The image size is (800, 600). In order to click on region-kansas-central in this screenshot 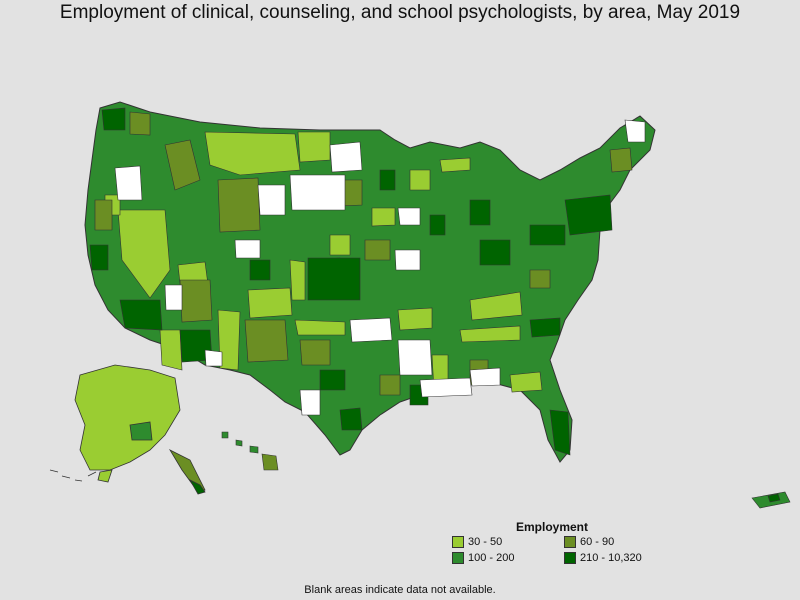, I will do `click(334, 279)`.